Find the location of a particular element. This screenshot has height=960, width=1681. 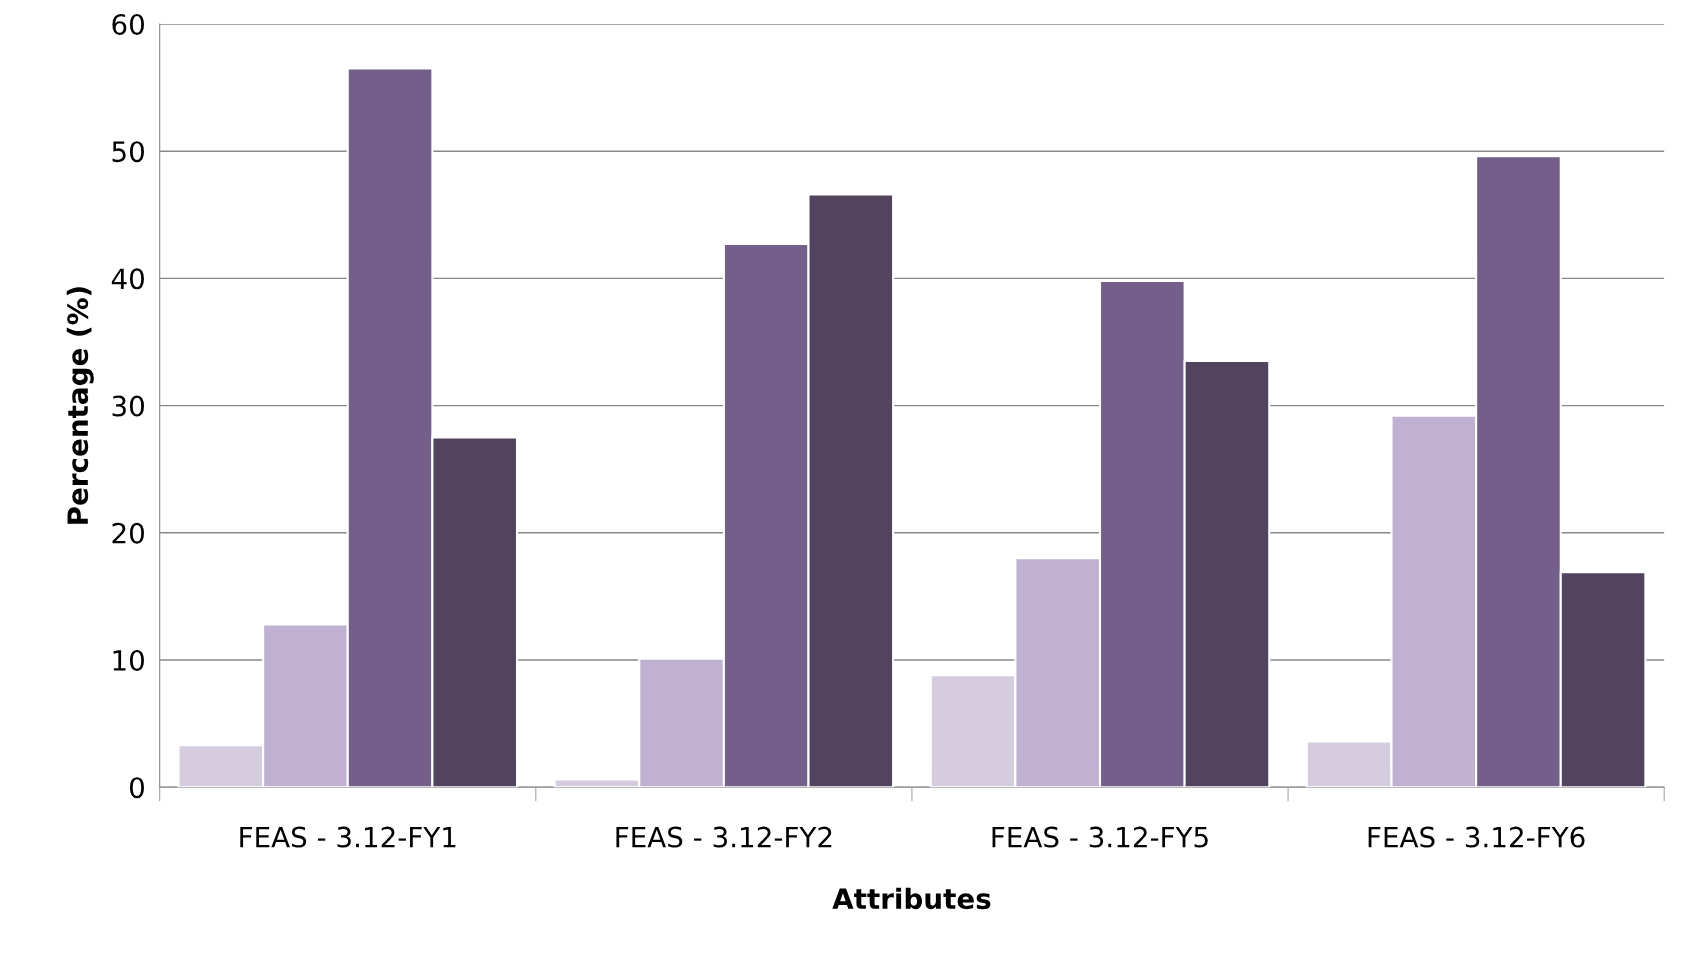

x-tick-label: FEAS - 3.12-FY5 is located at coordinates (1100, 837).